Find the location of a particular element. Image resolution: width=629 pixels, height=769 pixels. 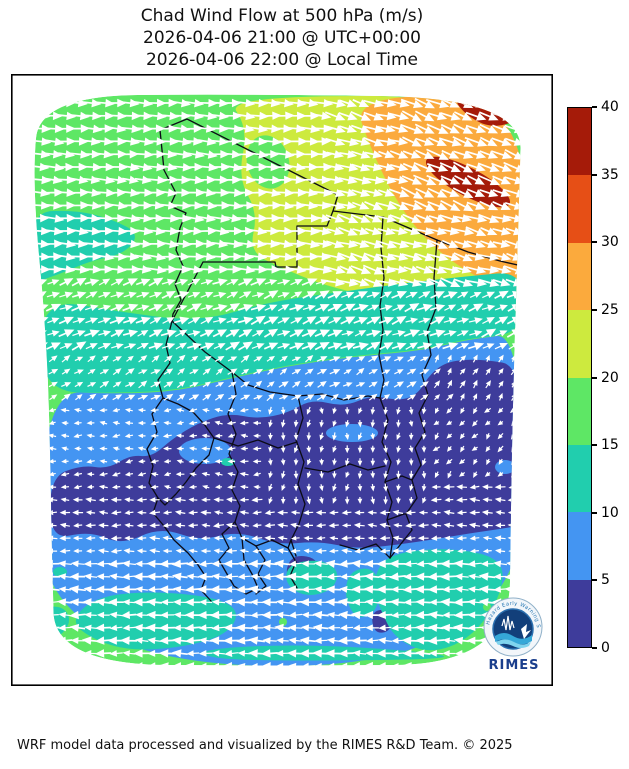

colorbar-tick-label: 20 is located at coordinates (610, 377).